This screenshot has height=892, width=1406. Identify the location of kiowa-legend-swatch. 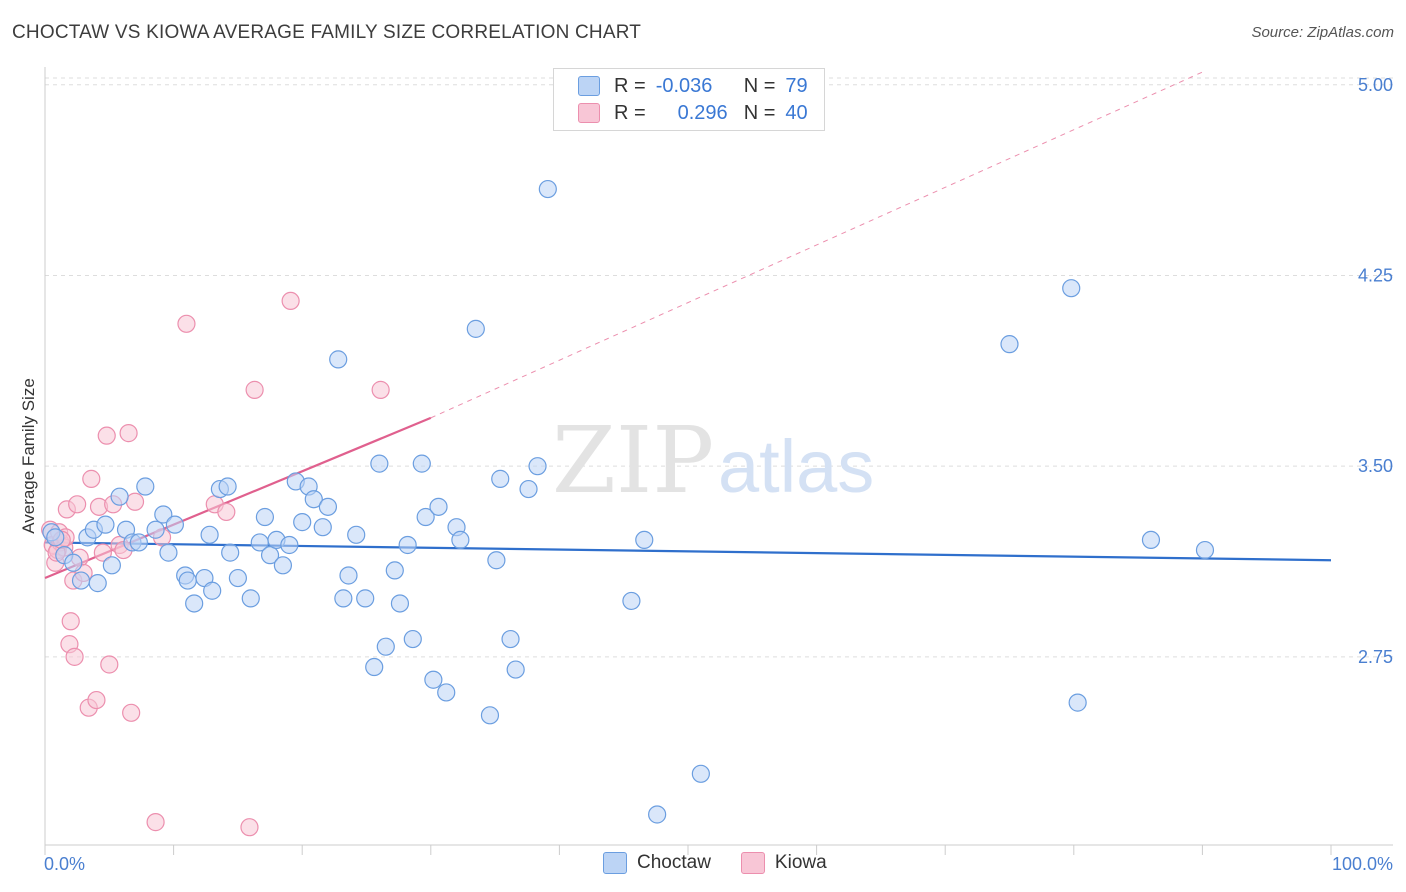
(752, 863).